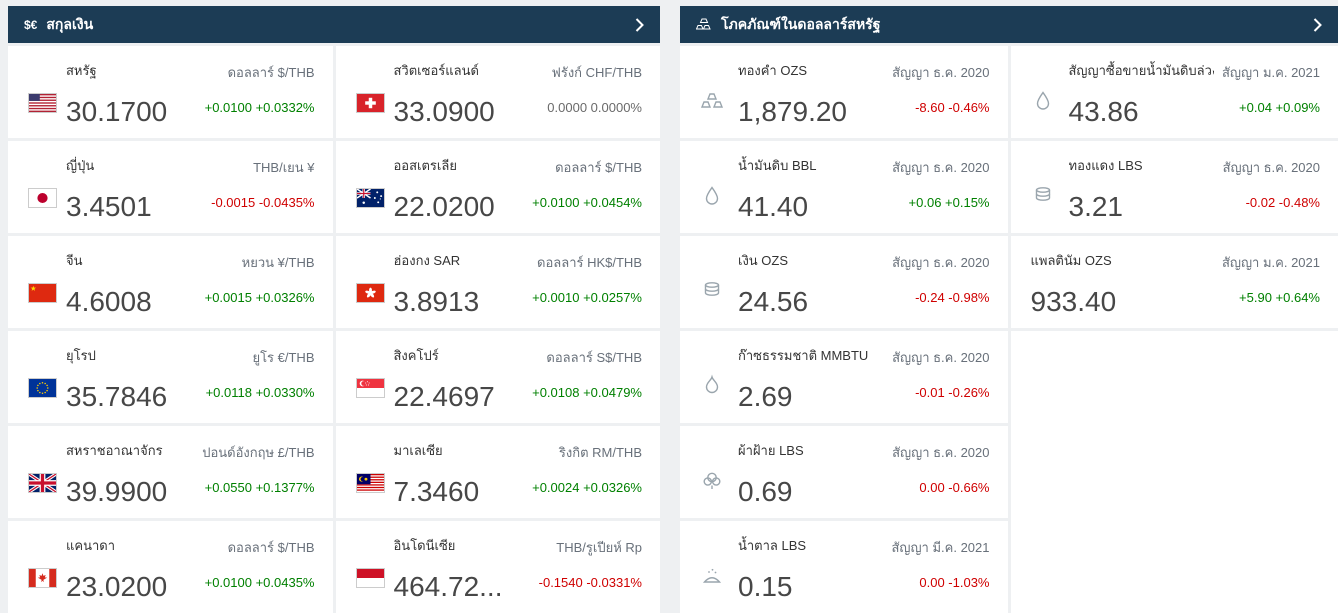  What do you see at coordinates (131, 587) in the screenshot?
I see `currency-value: 23.0200` at bounding box center [131, 587].